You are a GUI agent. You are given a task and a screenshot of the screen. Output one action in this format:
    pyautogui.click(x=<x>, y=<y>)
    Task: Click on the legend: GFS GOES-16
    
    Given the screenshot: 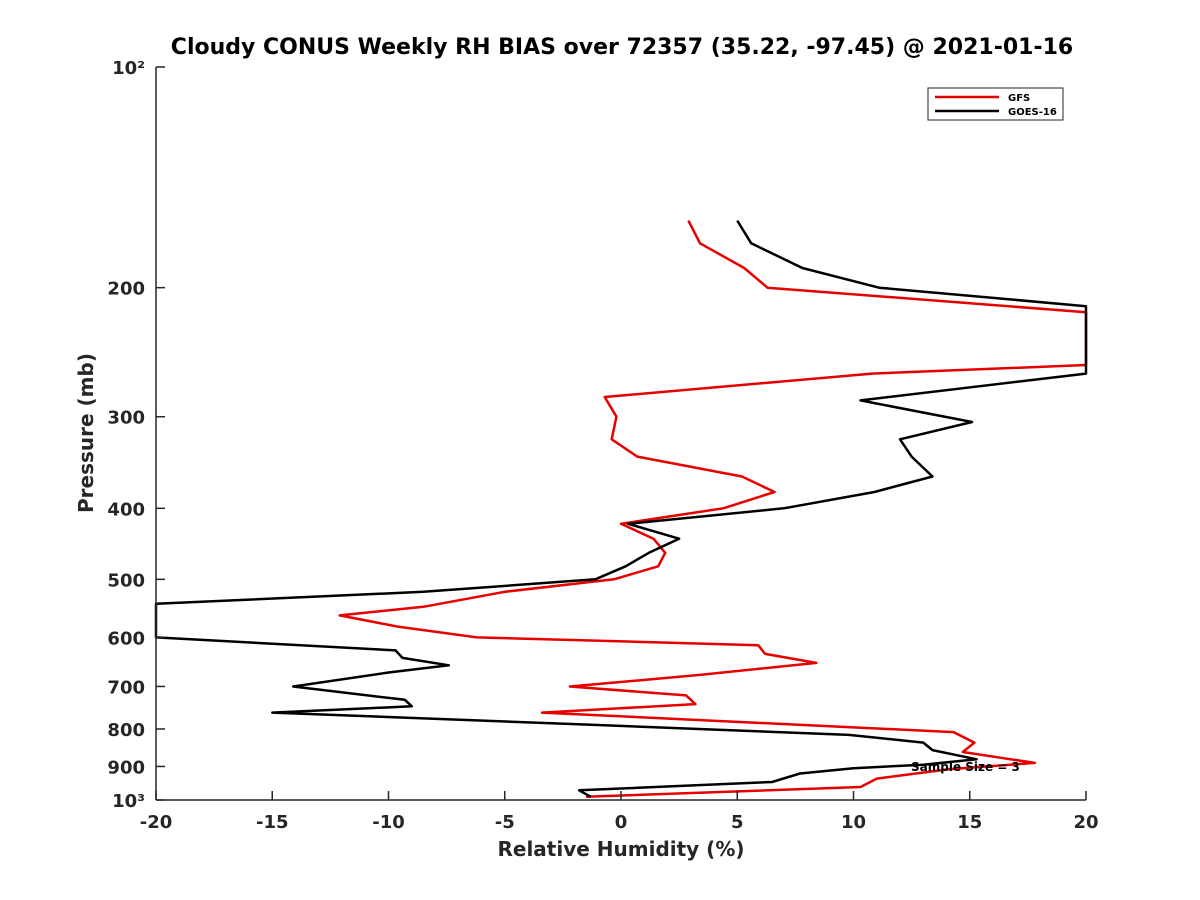 What is the action you would take?
    pyautogui.click(x=995, y=104)
    